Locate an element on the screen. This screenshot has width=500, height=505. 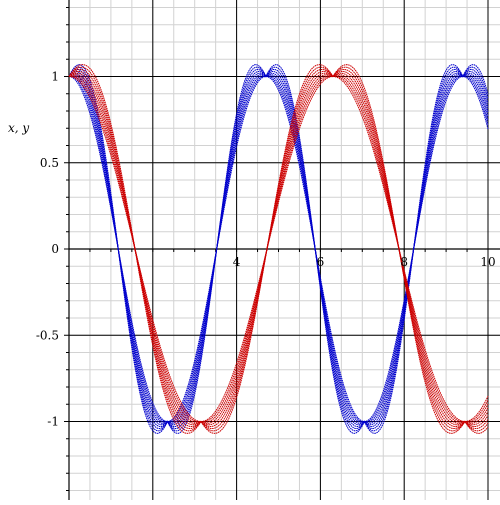
y-axis-label: x, y is located at coordinates (18, 128).